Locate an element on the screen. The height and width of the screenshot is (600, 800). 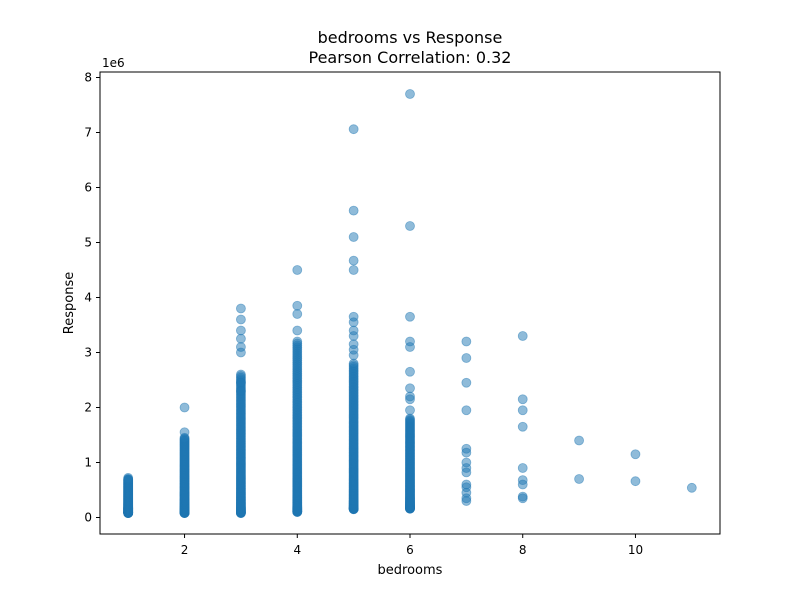
x-tick-label: 10 is located at coordinates (635, 550).